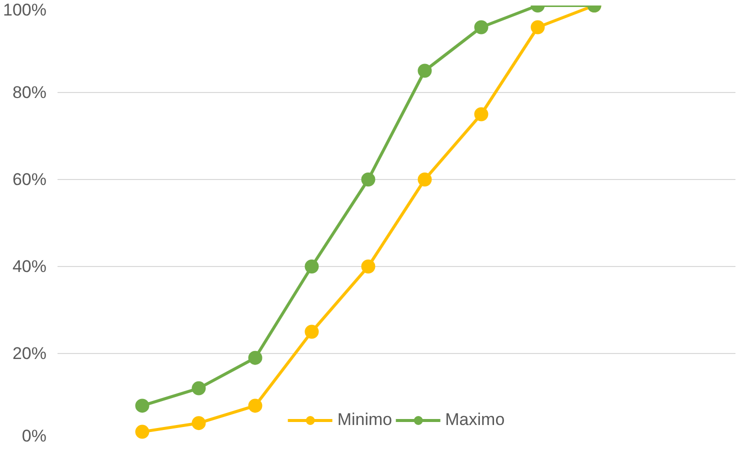 The height and width of the screenshot is (458, 751). Describe the element at coordinates (475, 420) in the screenshot. I see `legend-label: Maximo` at that location.